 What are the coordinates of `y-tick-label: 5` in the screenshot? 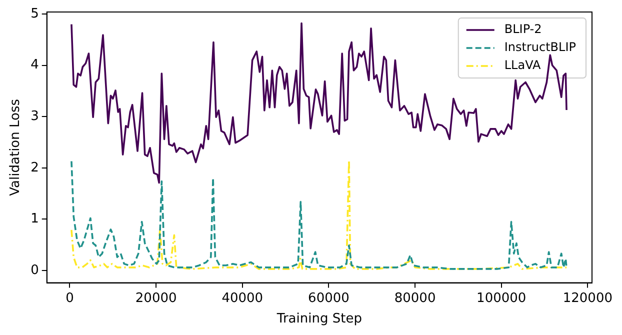 It's located at (34, 14).